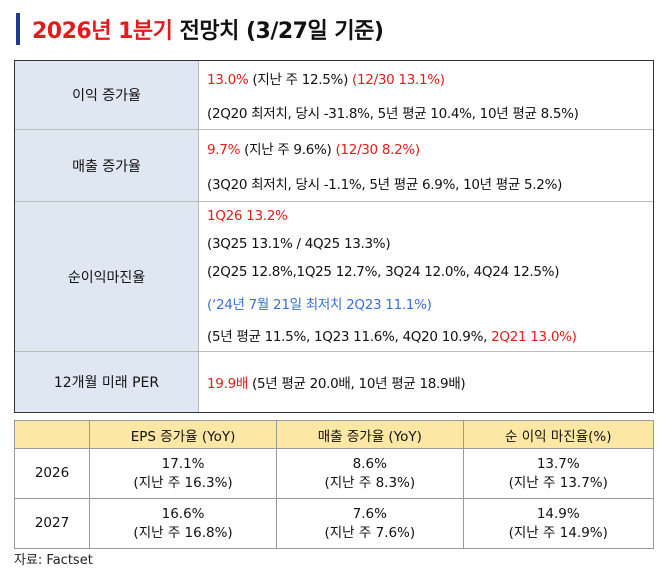 The image size is (666, 570). What do you see at coordinates (183, 434) in the screenshot?
I see `header-eps-growth: EPS 증가율 (YoY)` at bounding box center [183, 434].